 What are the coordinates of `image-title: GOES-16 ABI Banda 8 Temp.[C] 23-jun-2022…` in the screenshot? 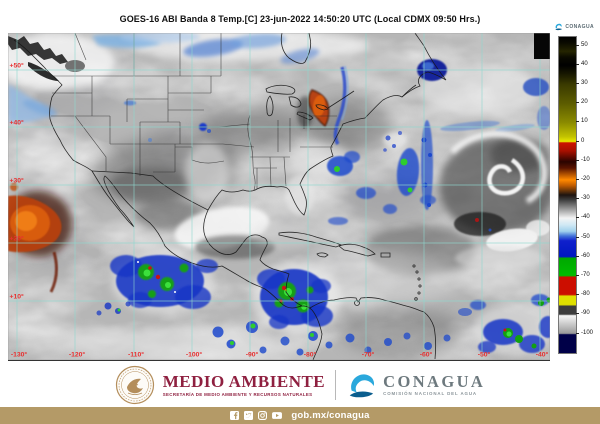 It's located at (300, 19).